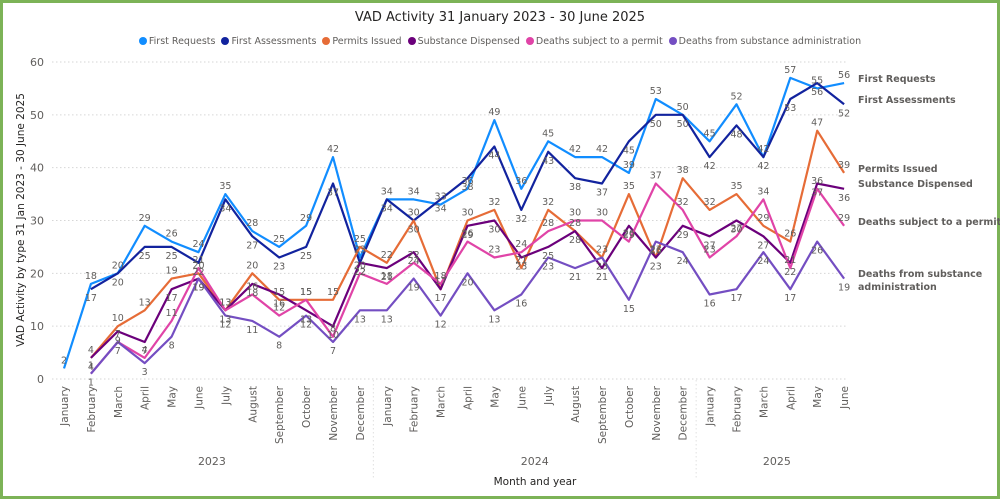 Image resolution: width=1000 pixels, height=499 pixels. What do you see at coordinates (274, 41) in the screenshot?
I see `legend-label: First Assessments` at bounding box center [274, 41].